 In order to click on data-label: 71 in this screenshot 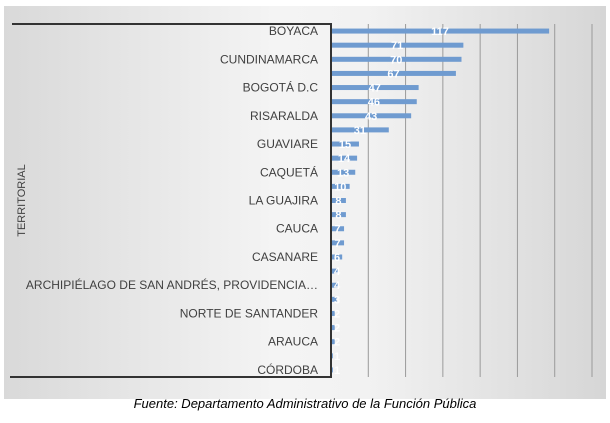, I will do `click(397, 46)`.